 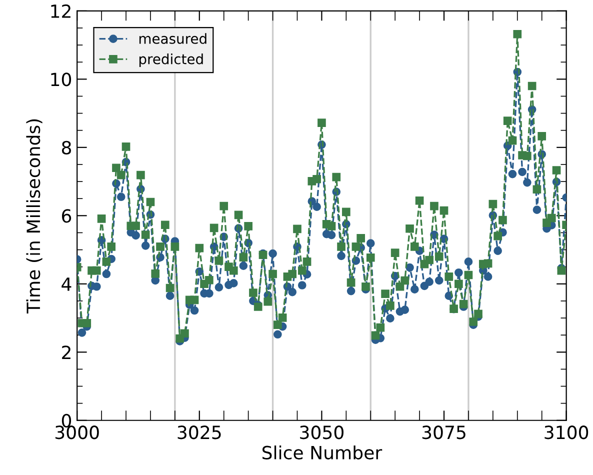 What do you see at coordinates (34, 216) in the screenshot?
I see `y-axis-title: Time (in Milliseconds)` at bounding box center [34, 216].